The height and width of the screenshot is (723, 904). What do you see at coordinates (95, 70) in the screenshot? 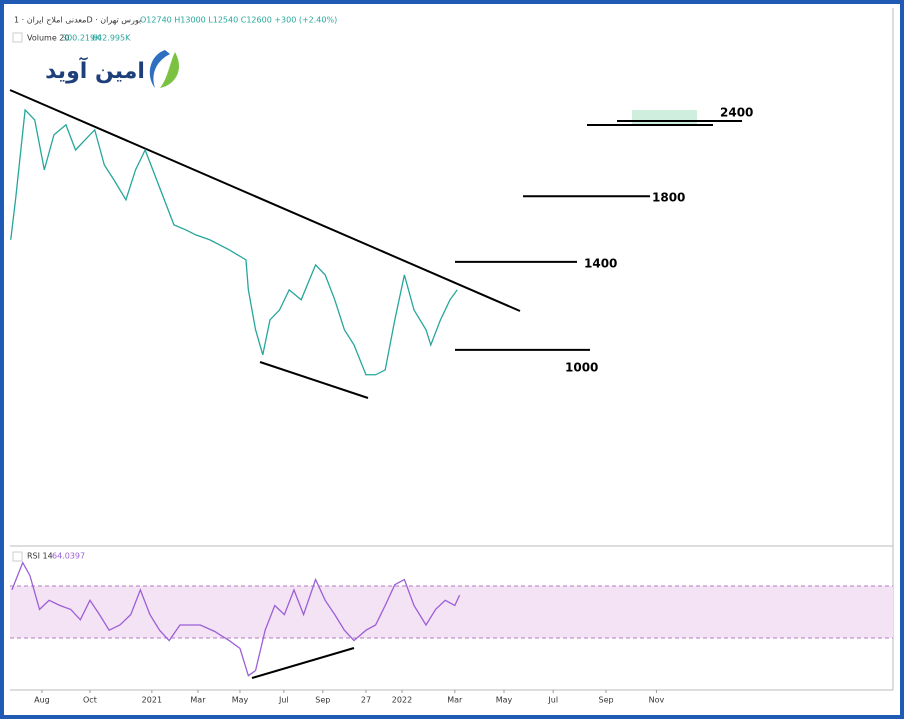
I see `logo-text: امین آوید` at bounding box center [95, 70].